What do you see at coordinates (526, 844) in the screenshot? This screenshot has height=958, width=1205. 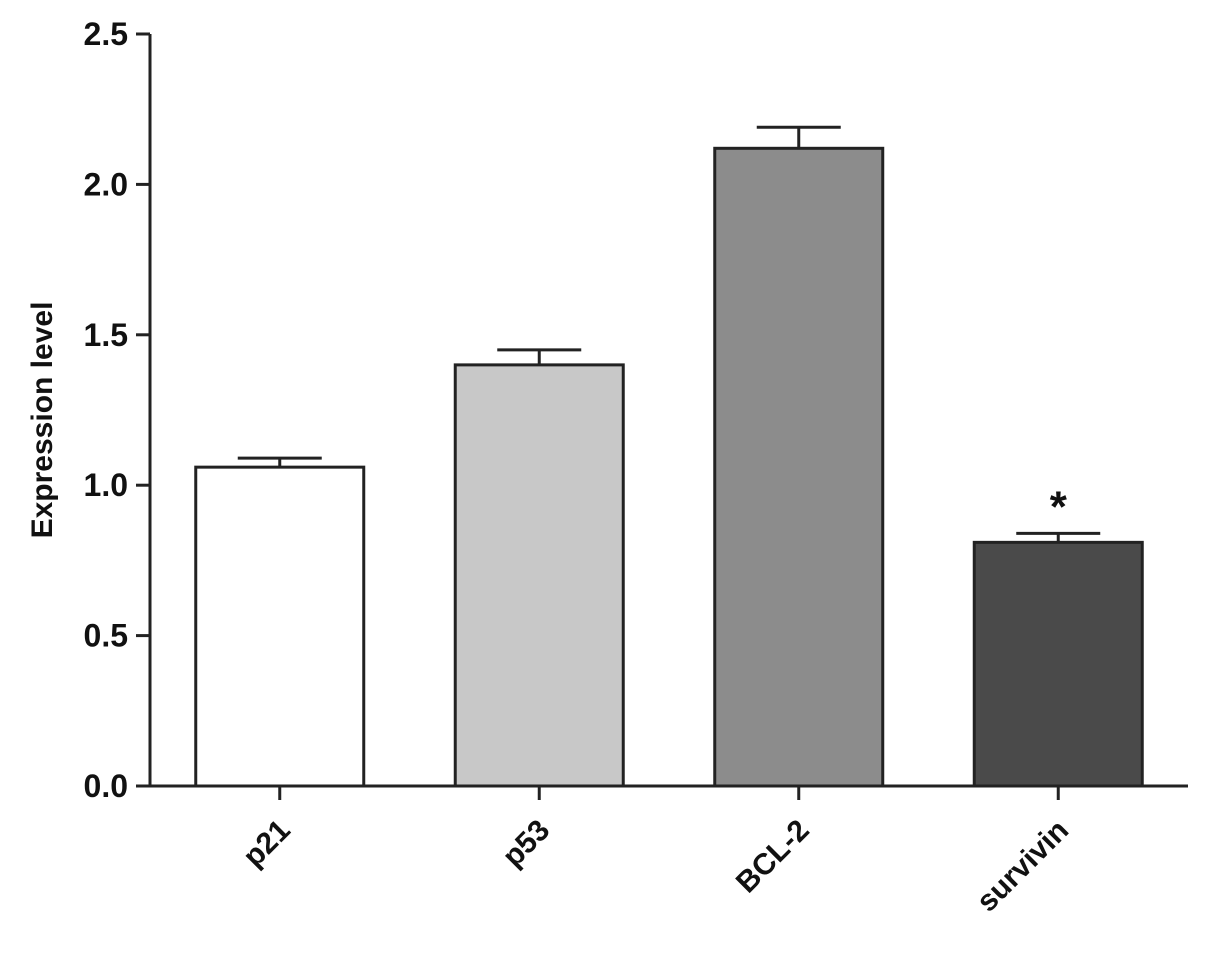 I see `x-tick-label: p53` at bounding box center [526, 844].